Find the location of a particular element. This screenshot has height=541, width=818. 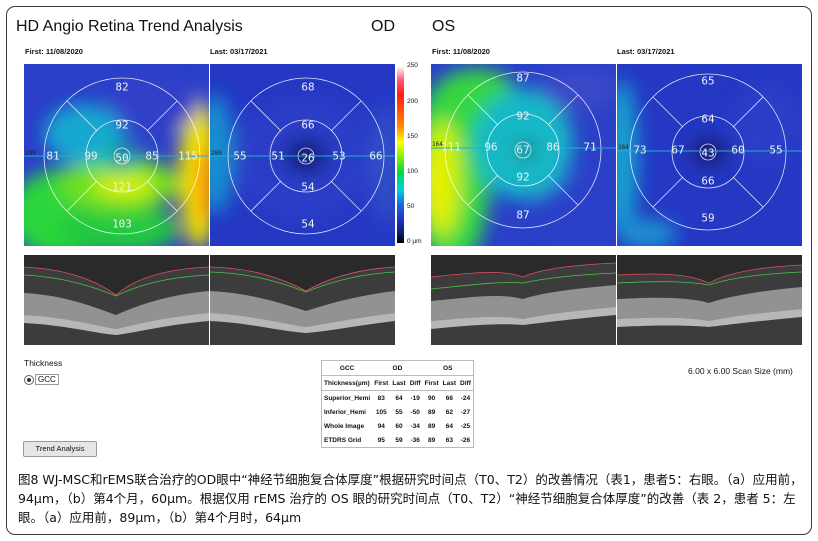

od-first-sector-center: 50 is located at coordinates (122, 158).